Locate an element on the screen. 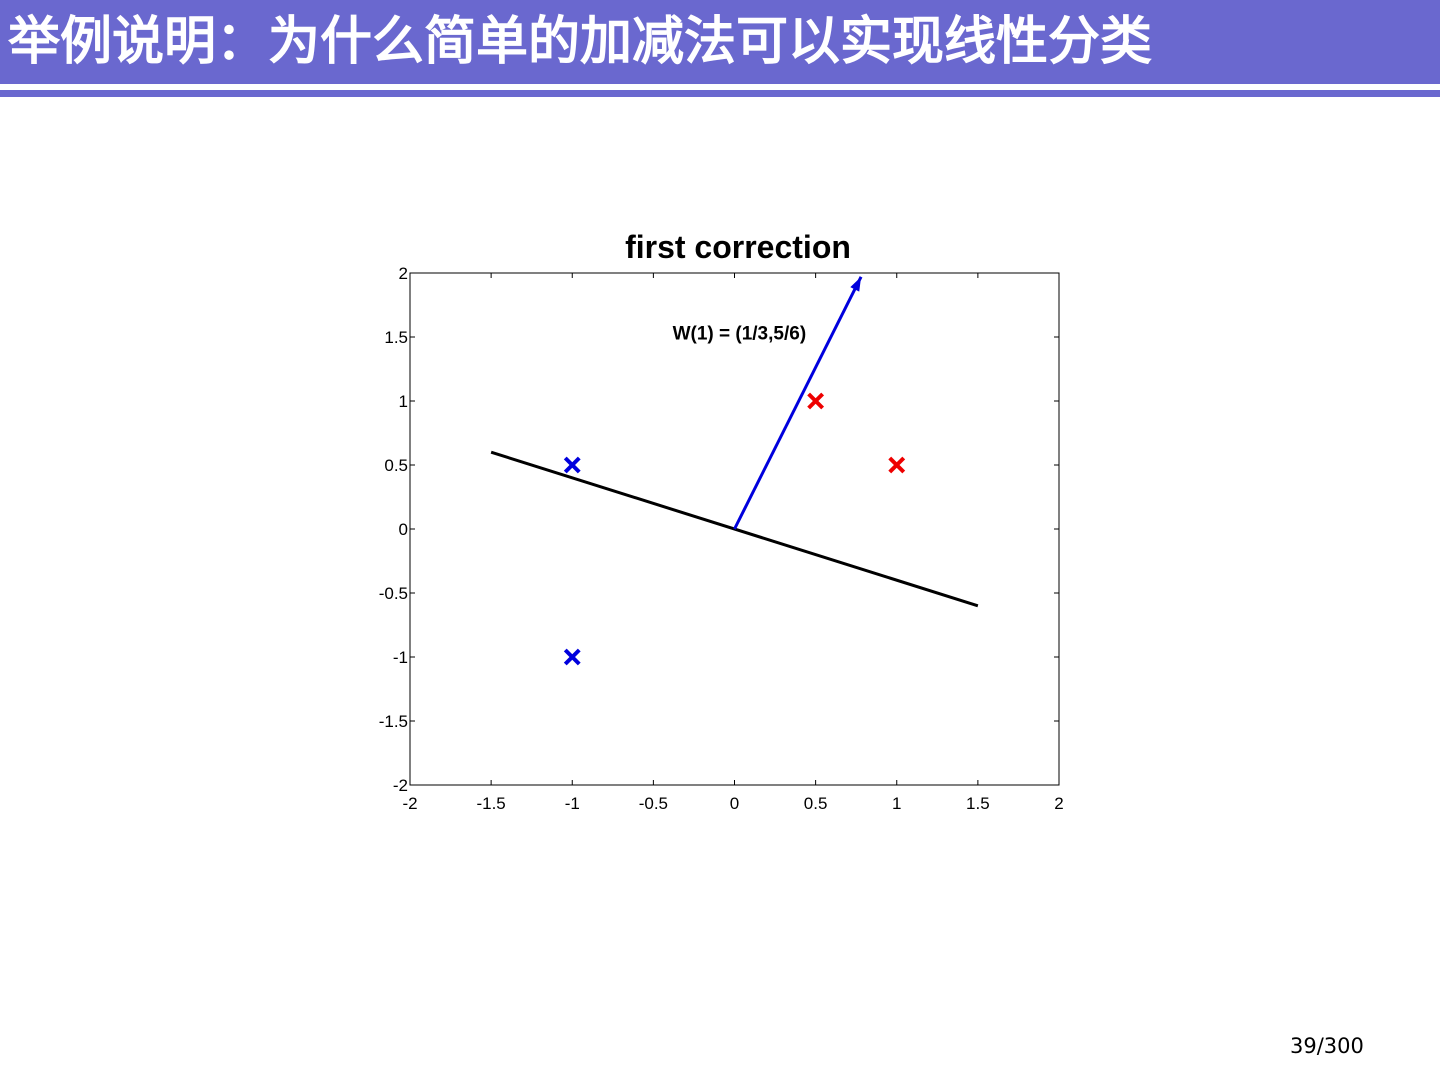 Image resolution: width=1440 pixels, height=1080 pixels. data-markers is located at coordinates (734, 529).